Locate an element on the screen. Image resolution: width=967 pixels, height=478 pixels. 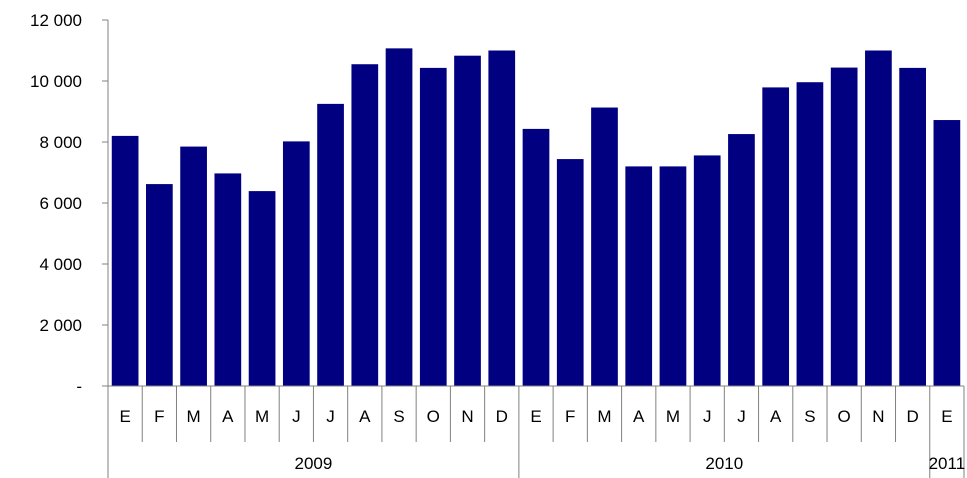
x-group-label: 2009 is located at coordinates (314, 463).